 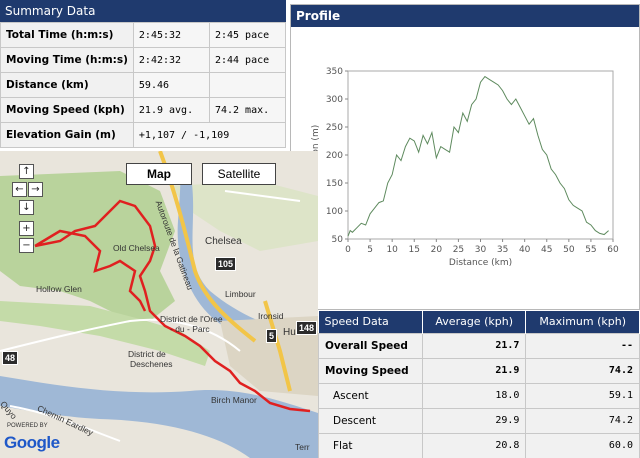 I want to click on x-tick-label: 45, so click(x=546, y=250).